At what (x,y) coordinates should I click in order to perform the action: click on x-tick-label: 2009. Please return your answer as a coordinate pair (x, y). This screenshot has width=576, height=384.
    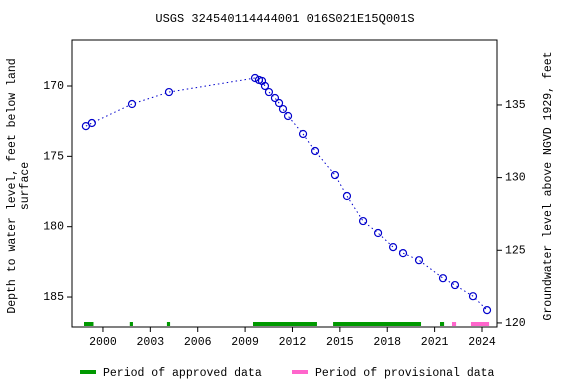
    Looking at the image, I should click on (245, 342).